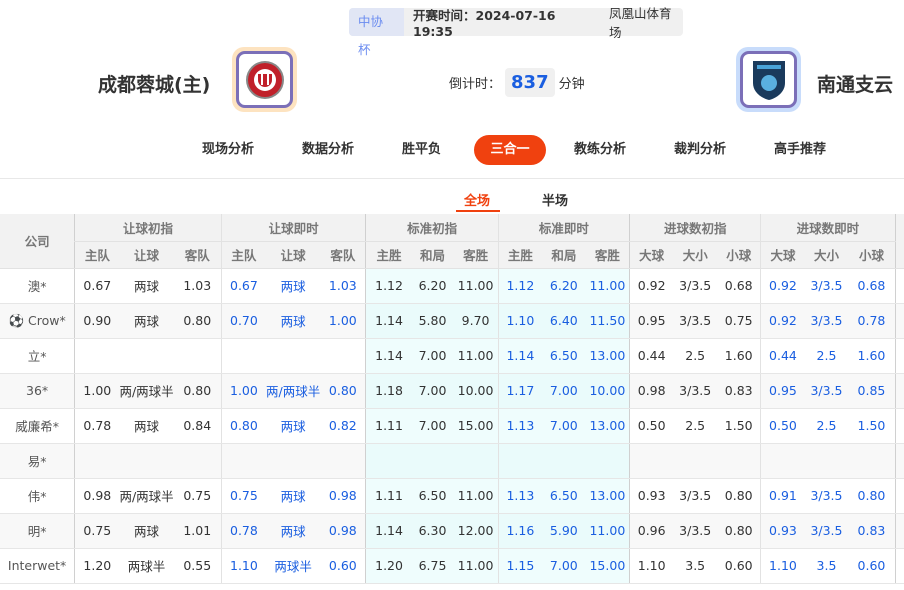  What do you see at coordinates (37, 496) in the screenshot?
I see `company-cell: 伟*` at bounding box center [37, 496].